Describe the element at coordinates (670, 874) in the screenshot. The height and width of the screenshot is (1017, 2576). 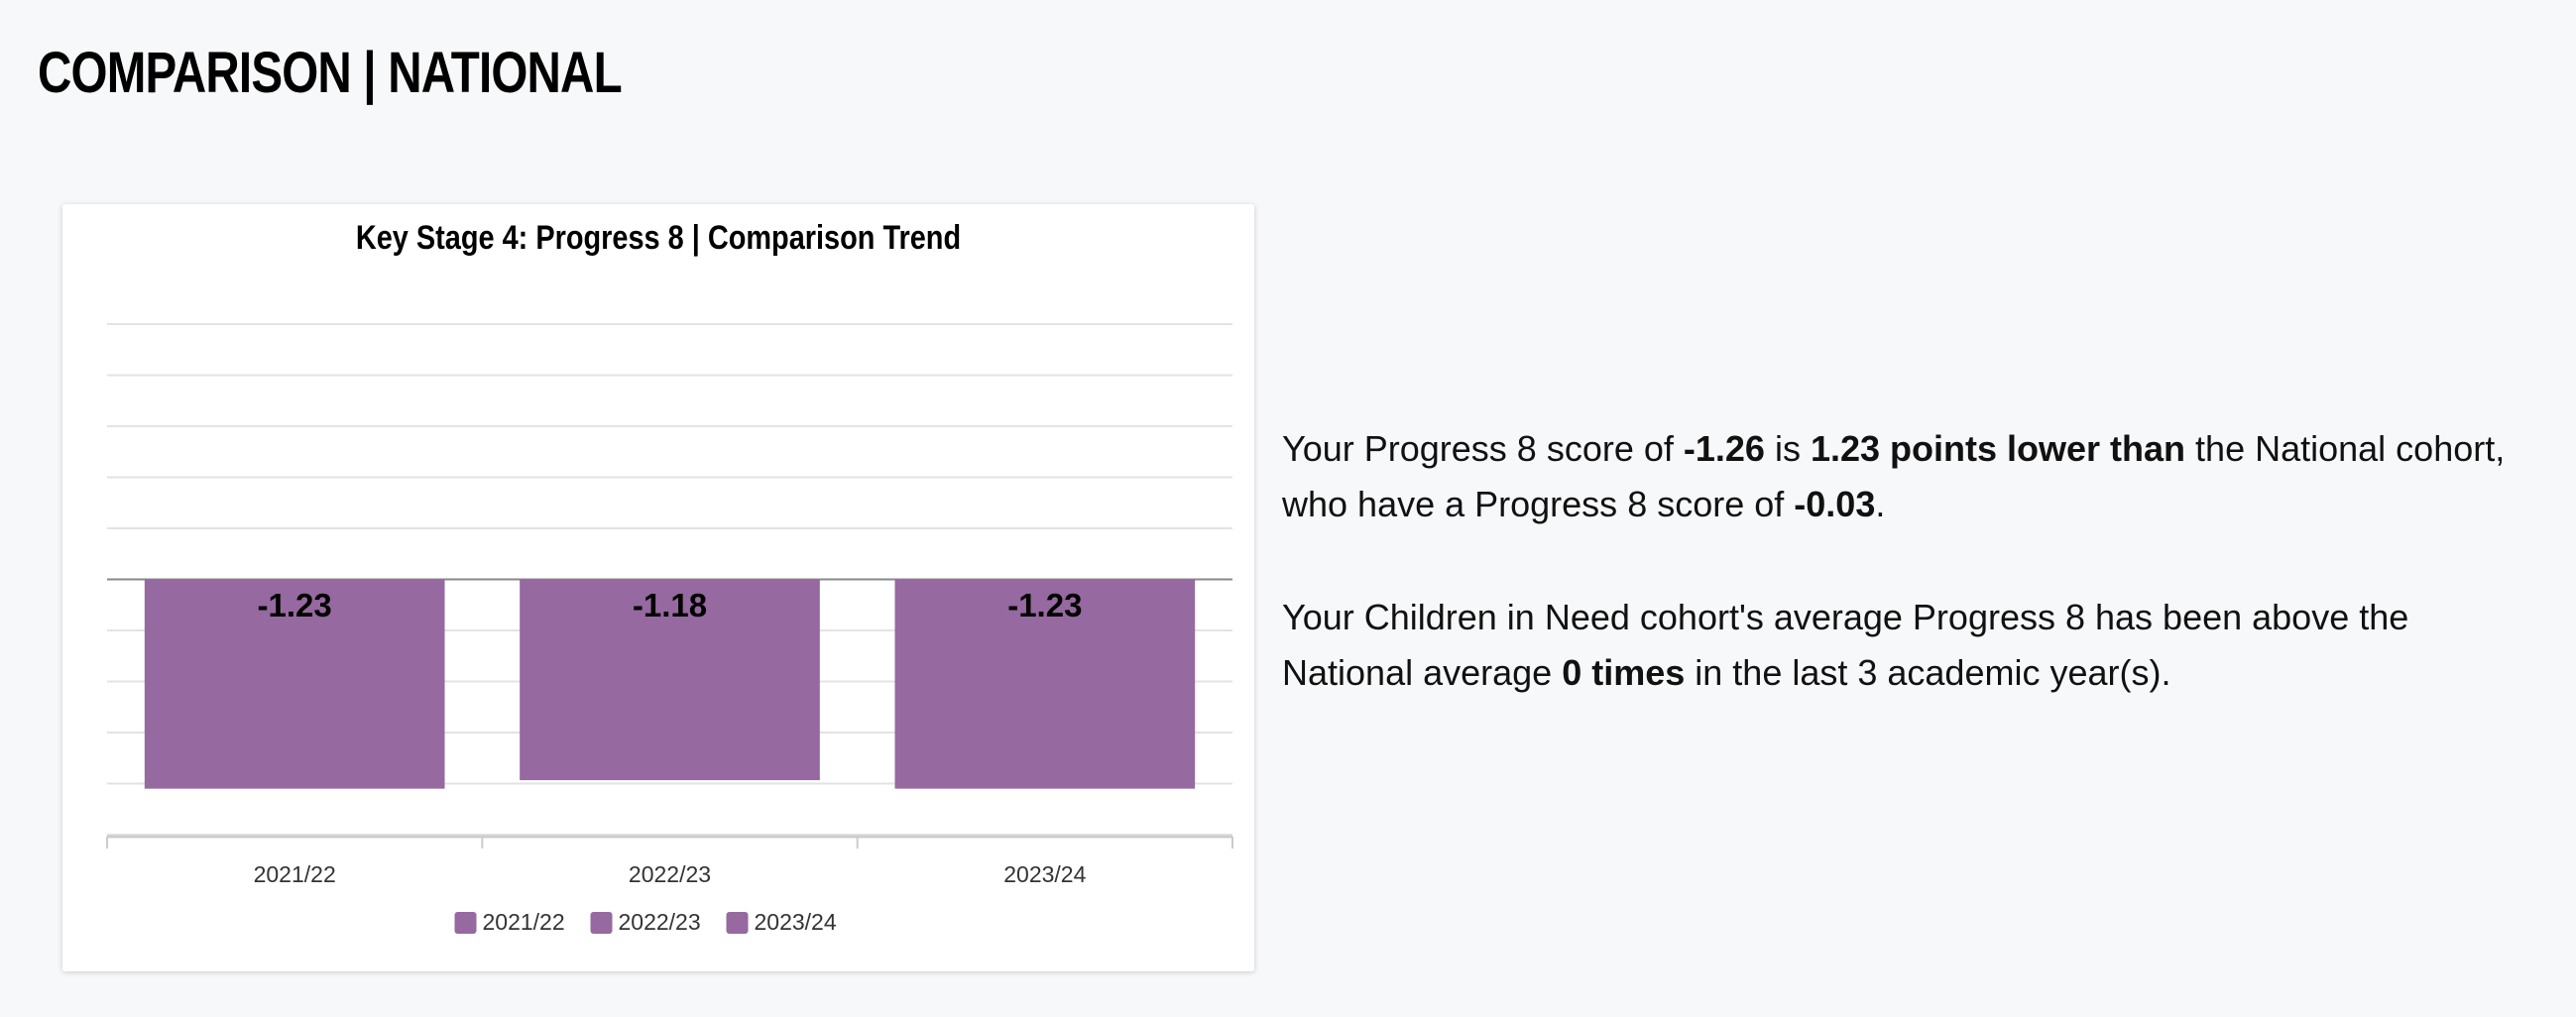
I see `x-tick-label: 2022/23` at that location.